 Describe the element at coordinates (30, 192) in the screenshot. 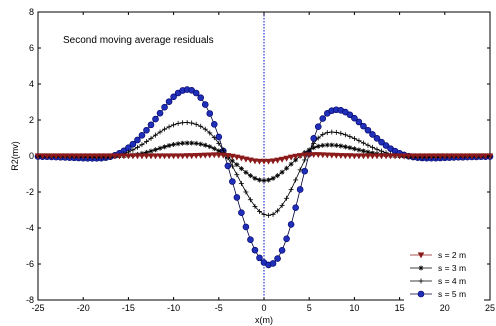

I see `y-tick-label: -2` at that location.